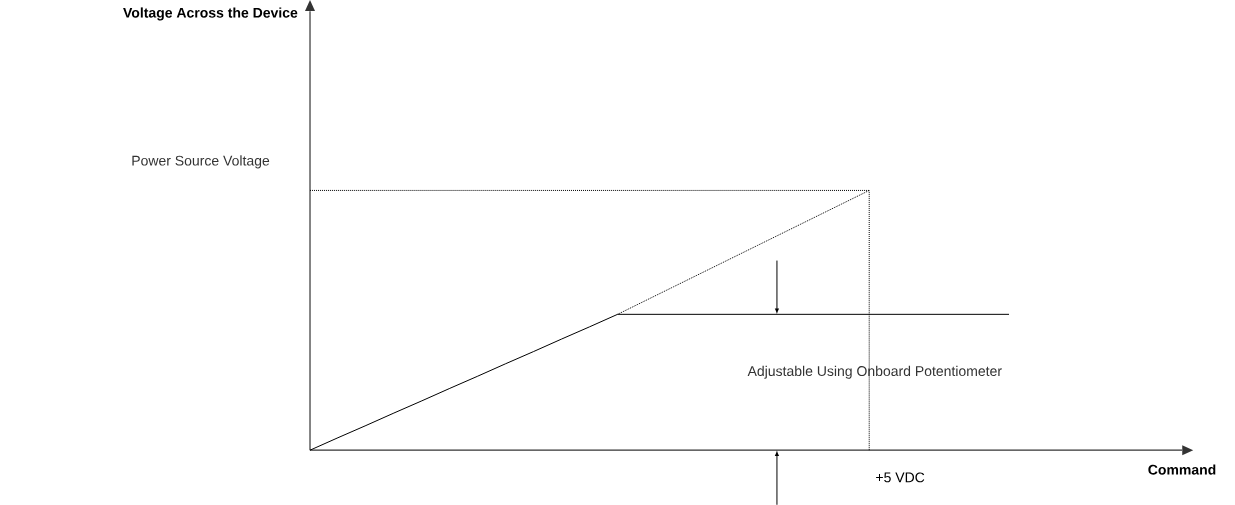 The image size is (1235, 505). What do you see at coordinates (210, 14) in the screenshot?
I see `text: Voltage Across the Device` at bounding box center [210, 14].